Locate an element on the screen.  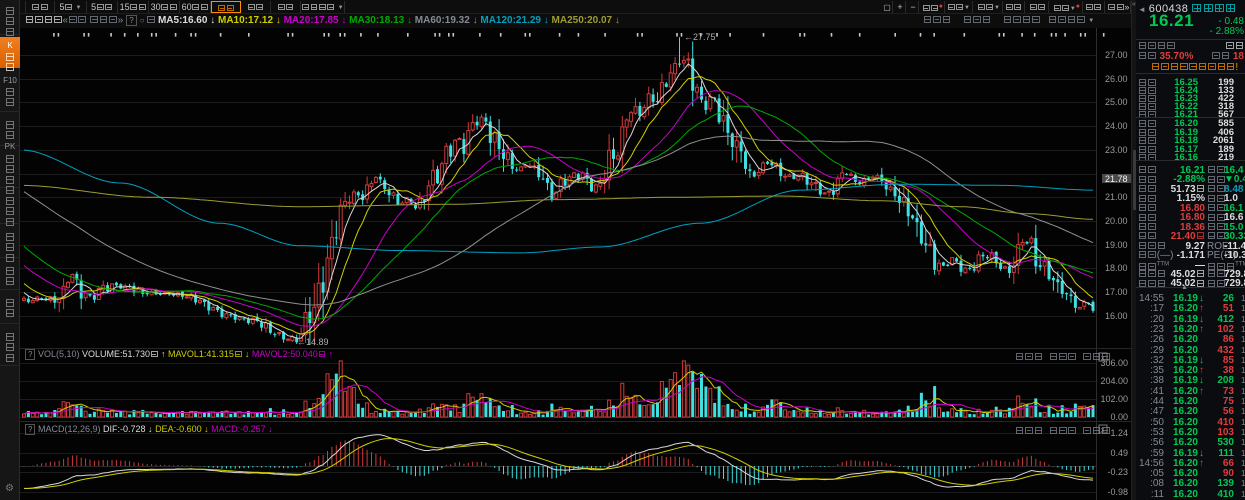
svg-text: -0.23 is located at coordinates (1117, 472).